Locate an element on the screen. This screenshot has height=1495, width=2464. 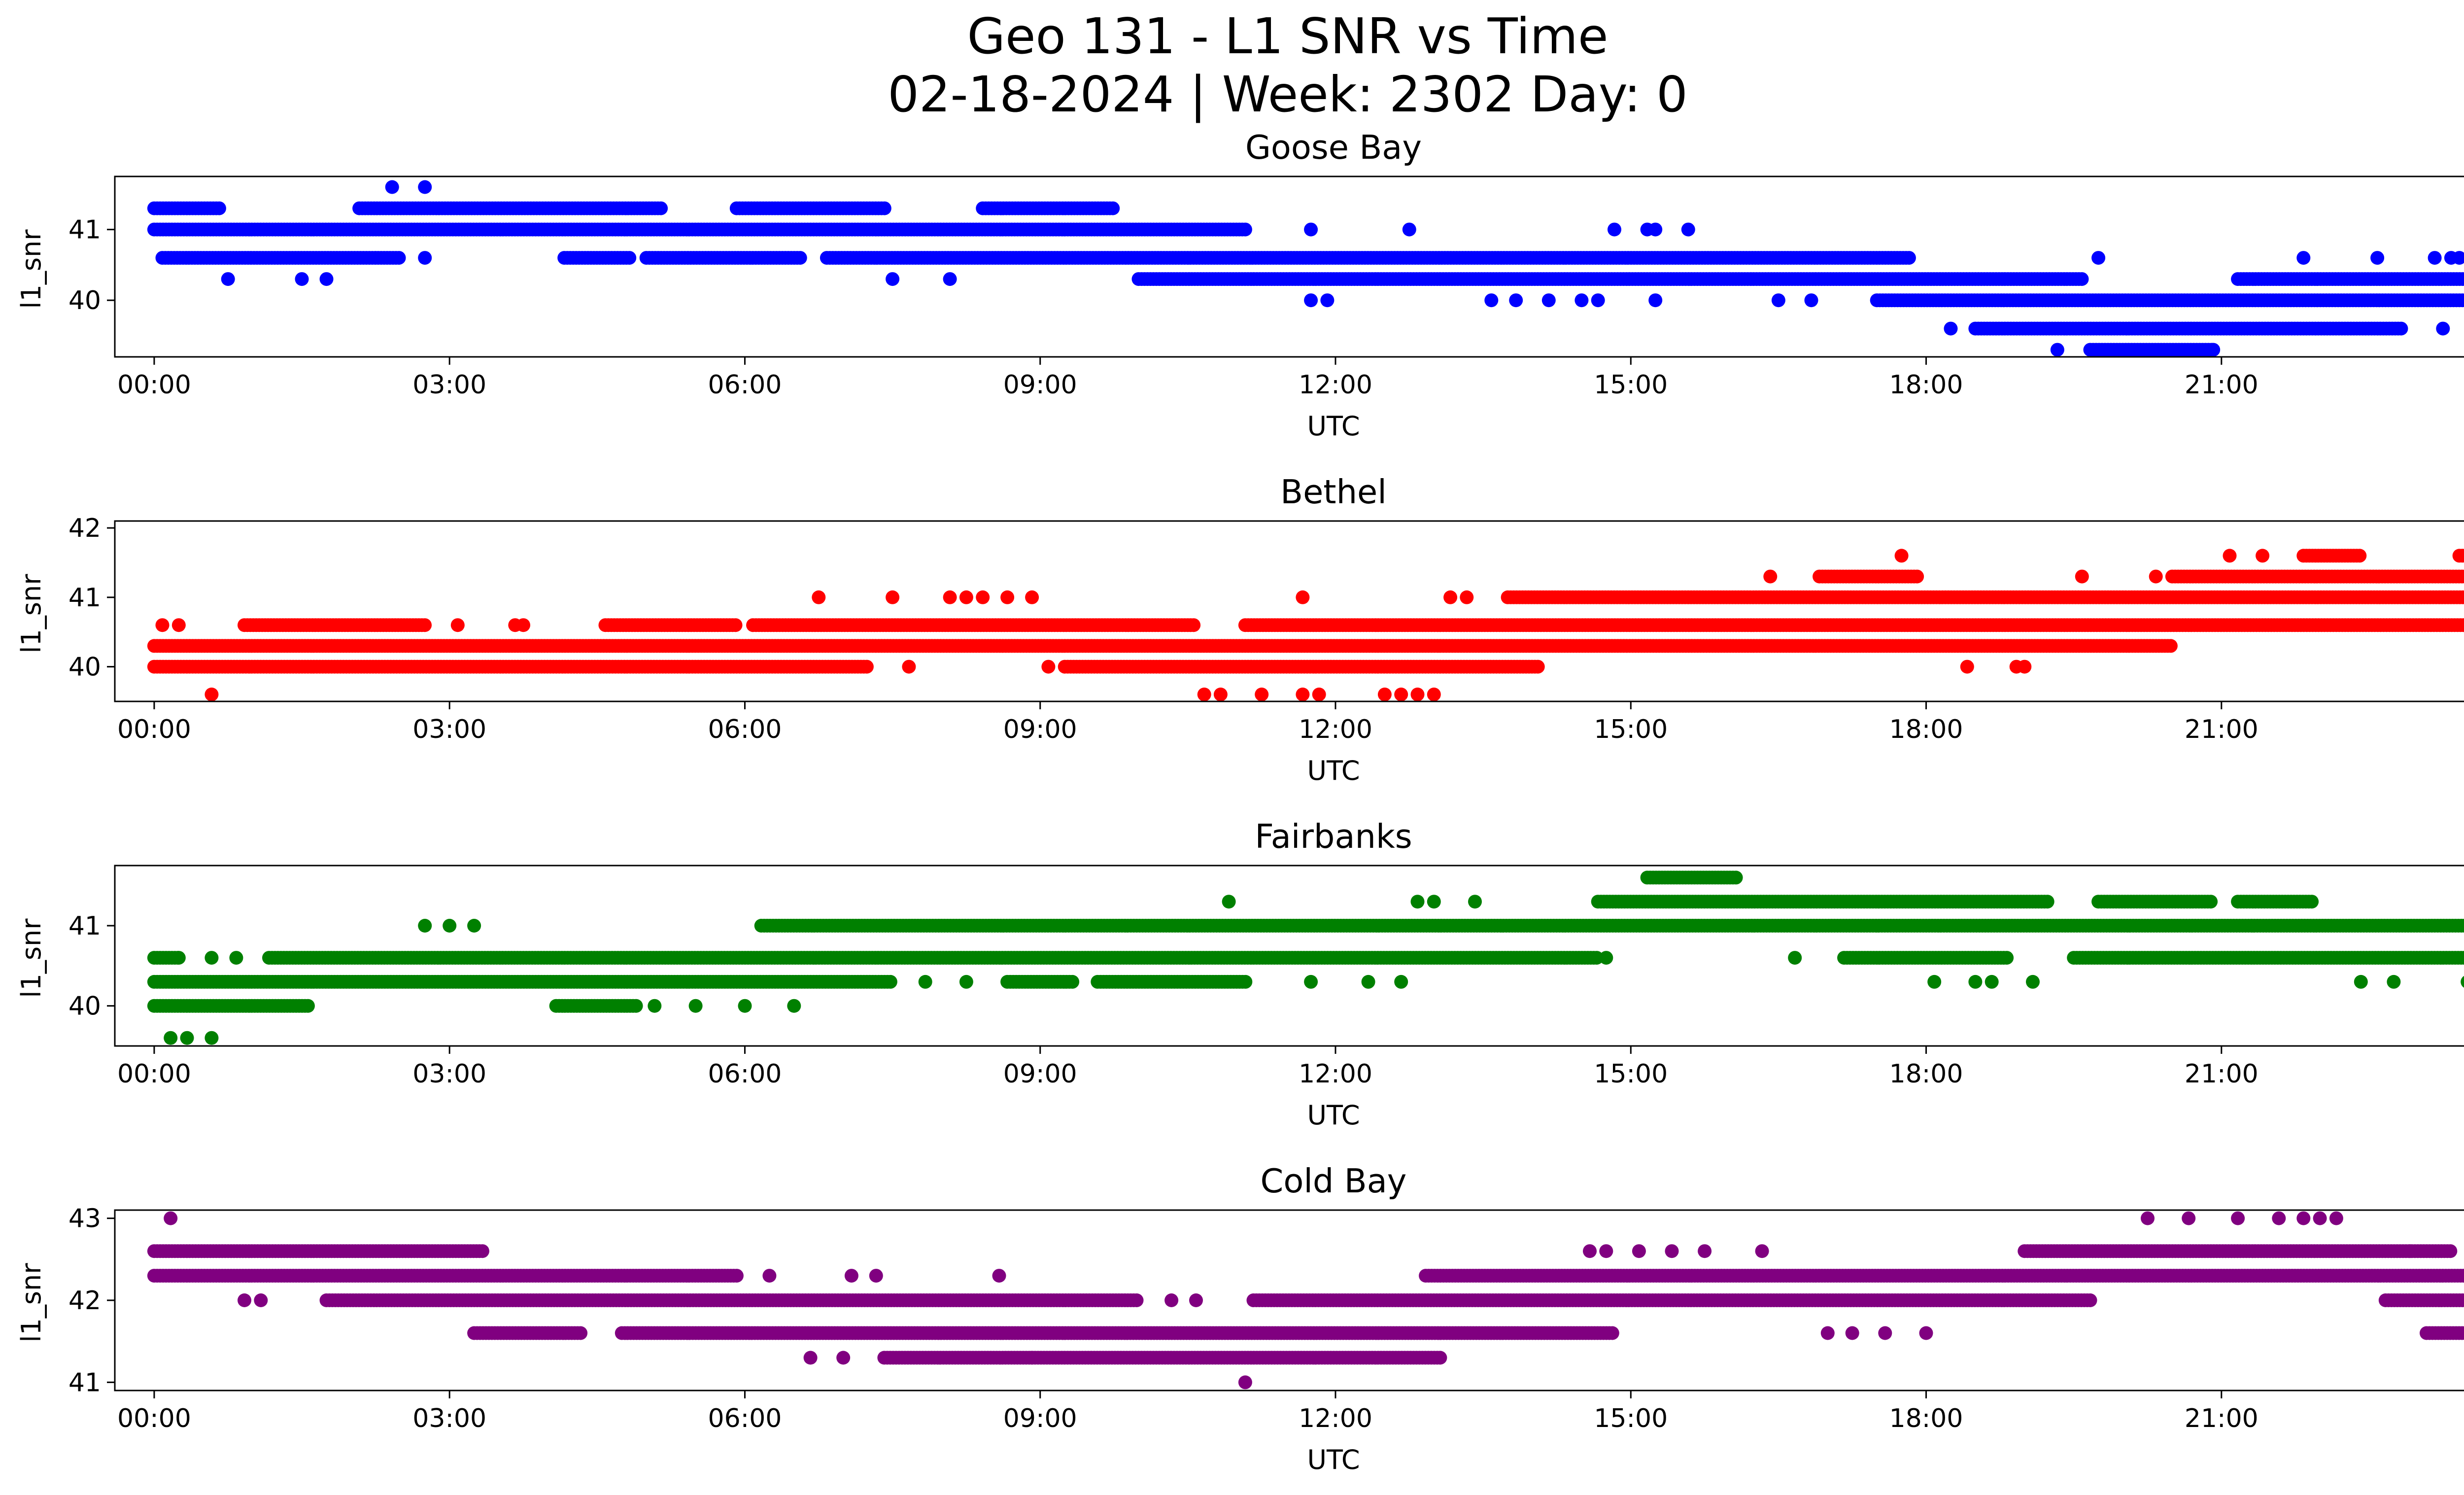
panel-title: Bethel is located at coordinates (1333, 492).